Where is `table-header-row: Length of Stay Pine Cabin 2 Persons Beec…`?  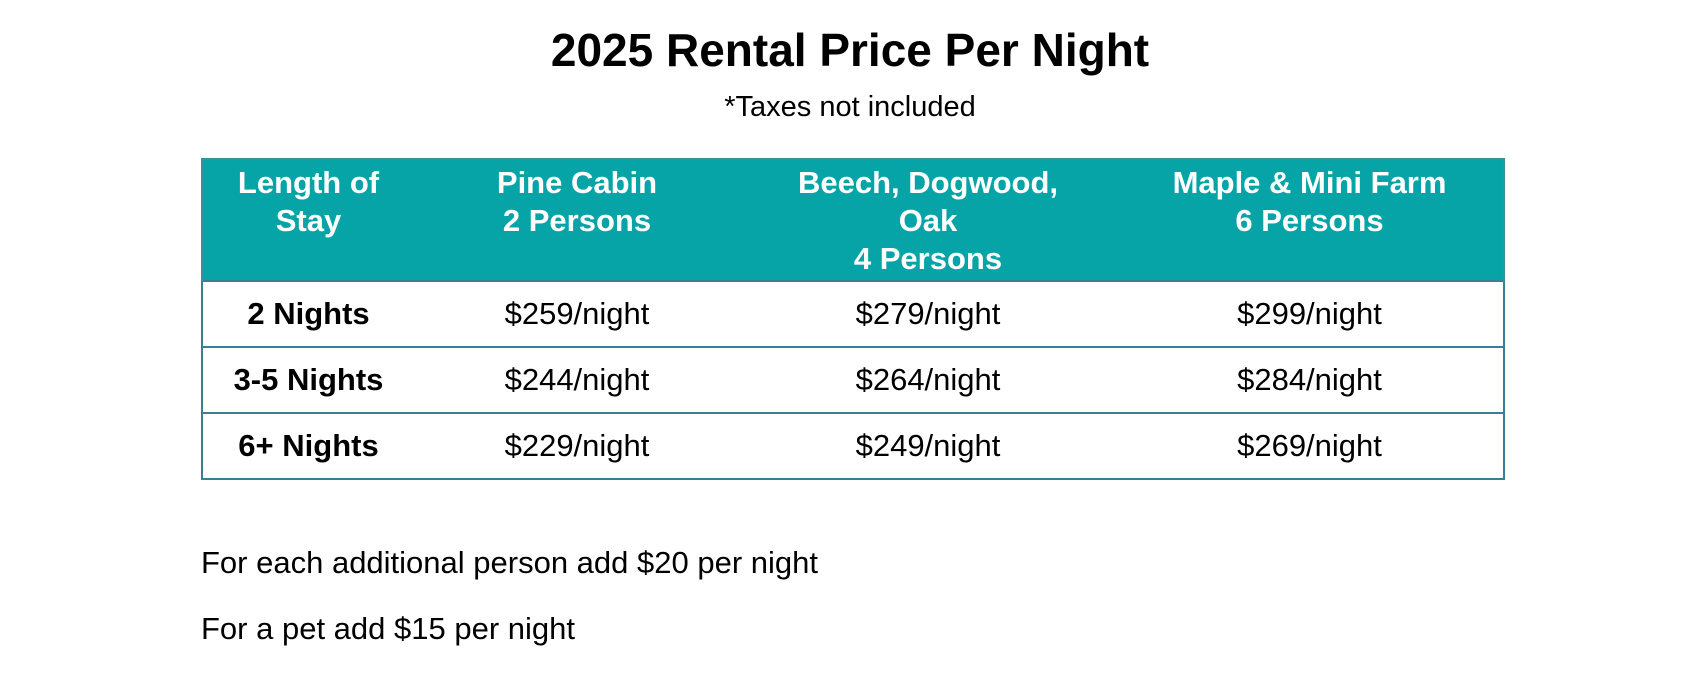
table-header-row: Length of Stay Pine Cabin 2 Persons Beec… is located at coordinates (853, 219).